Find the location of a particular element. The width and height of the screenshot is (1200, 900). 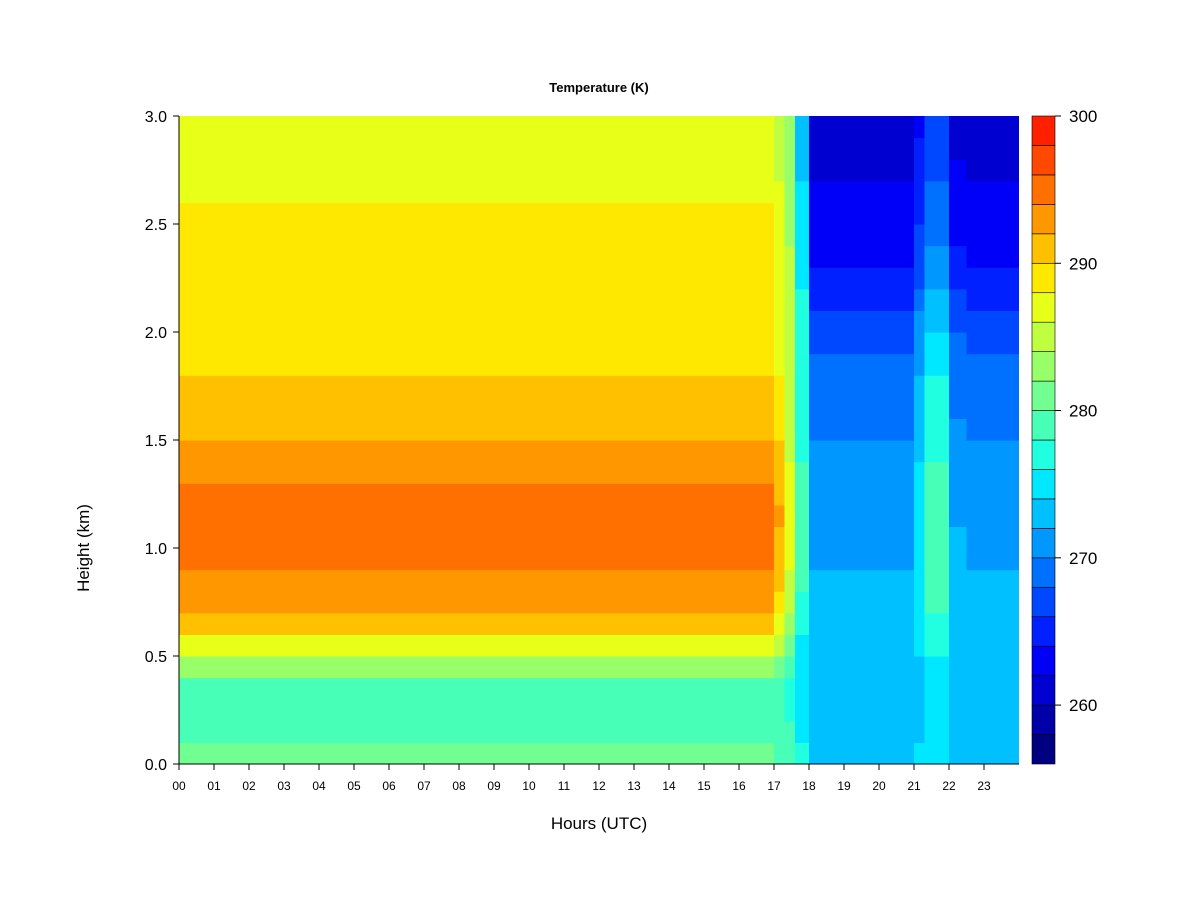

x-tick-label: 01 is located at coordinates (214, 786).